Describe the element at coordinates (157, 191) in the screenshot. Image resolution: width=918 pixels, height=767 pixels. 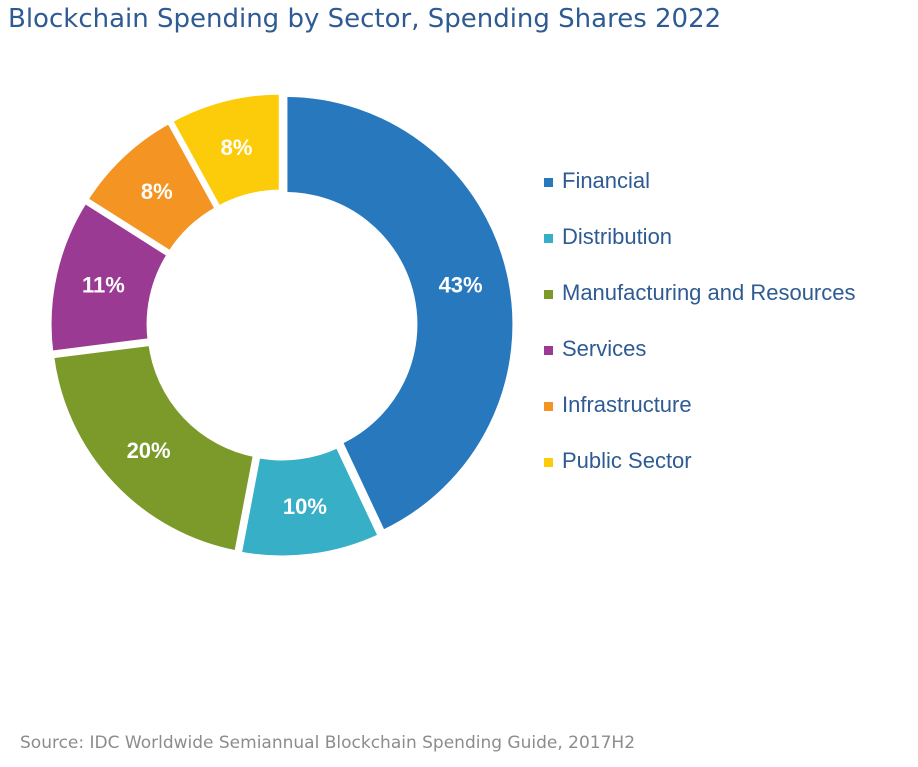
I see `slice-value-label-infrastructure: 8%` at that location.